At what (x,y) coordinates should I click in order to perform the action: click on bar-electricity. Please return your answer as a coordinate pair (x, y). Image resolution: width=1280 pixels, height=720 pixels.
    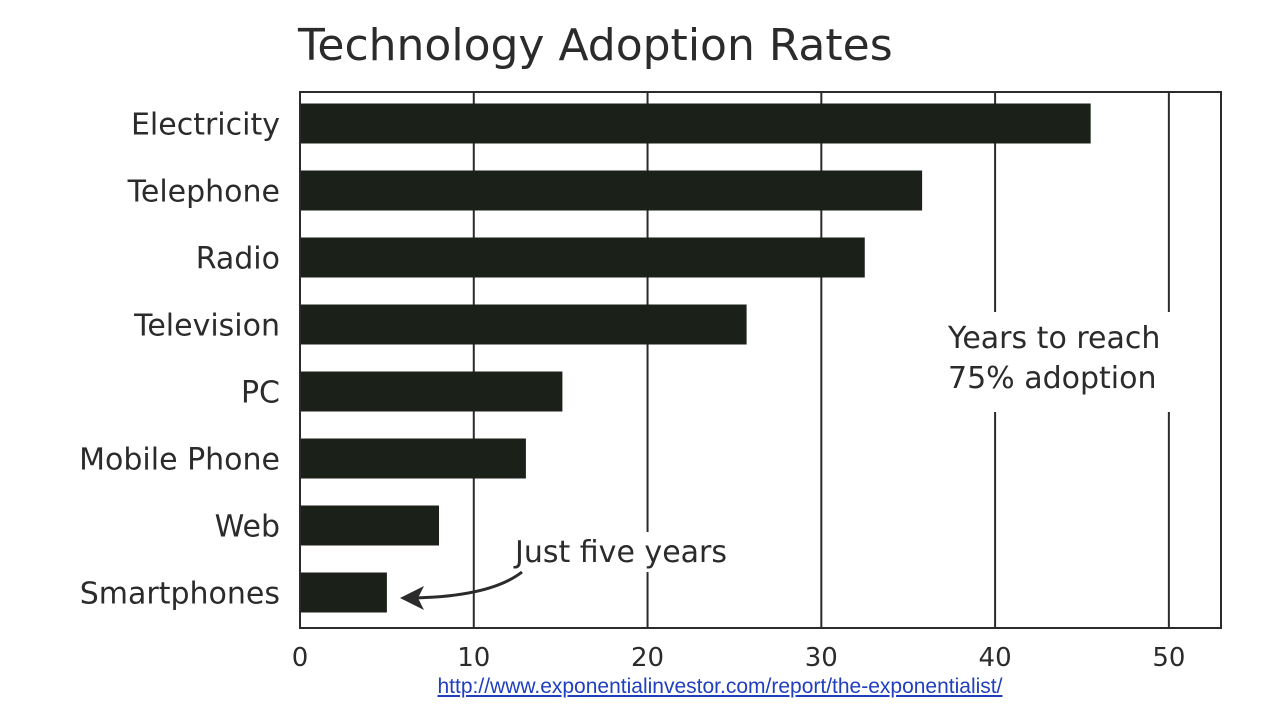
    Looking at the image, I should click on (695, 123).